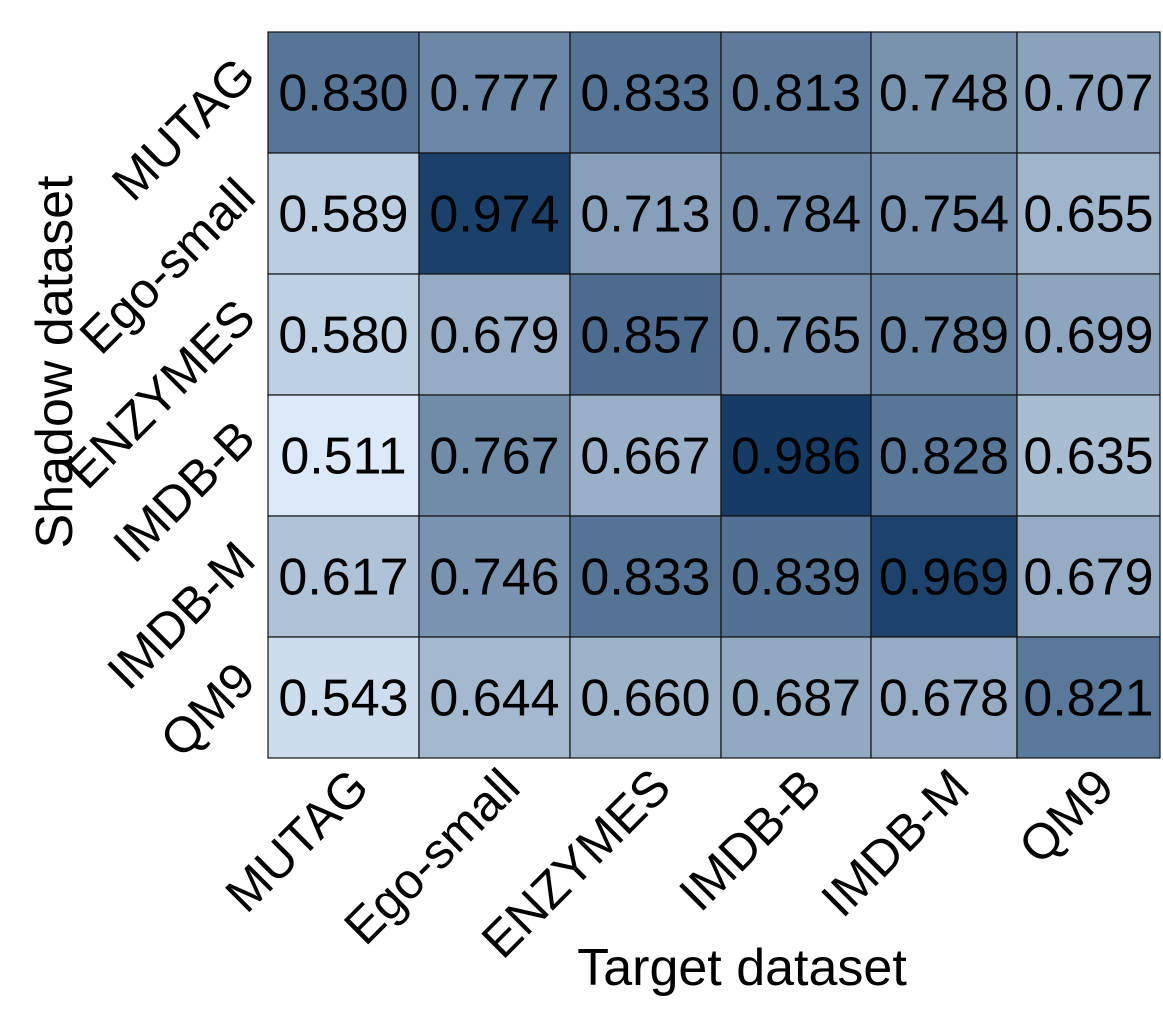  What do you see at coordinates (55, 361) in the screenshot?
I see `y-axis-title: Shadow dataset` at bounding box center [55, 361].